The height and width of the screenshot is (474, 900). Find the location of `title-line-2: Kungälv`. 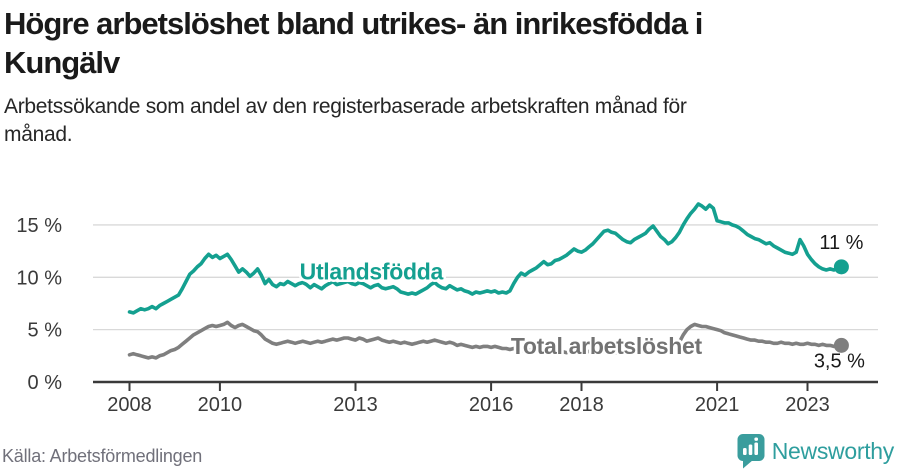

title-line-2: Kungälv is located at coordinates (62, 62).